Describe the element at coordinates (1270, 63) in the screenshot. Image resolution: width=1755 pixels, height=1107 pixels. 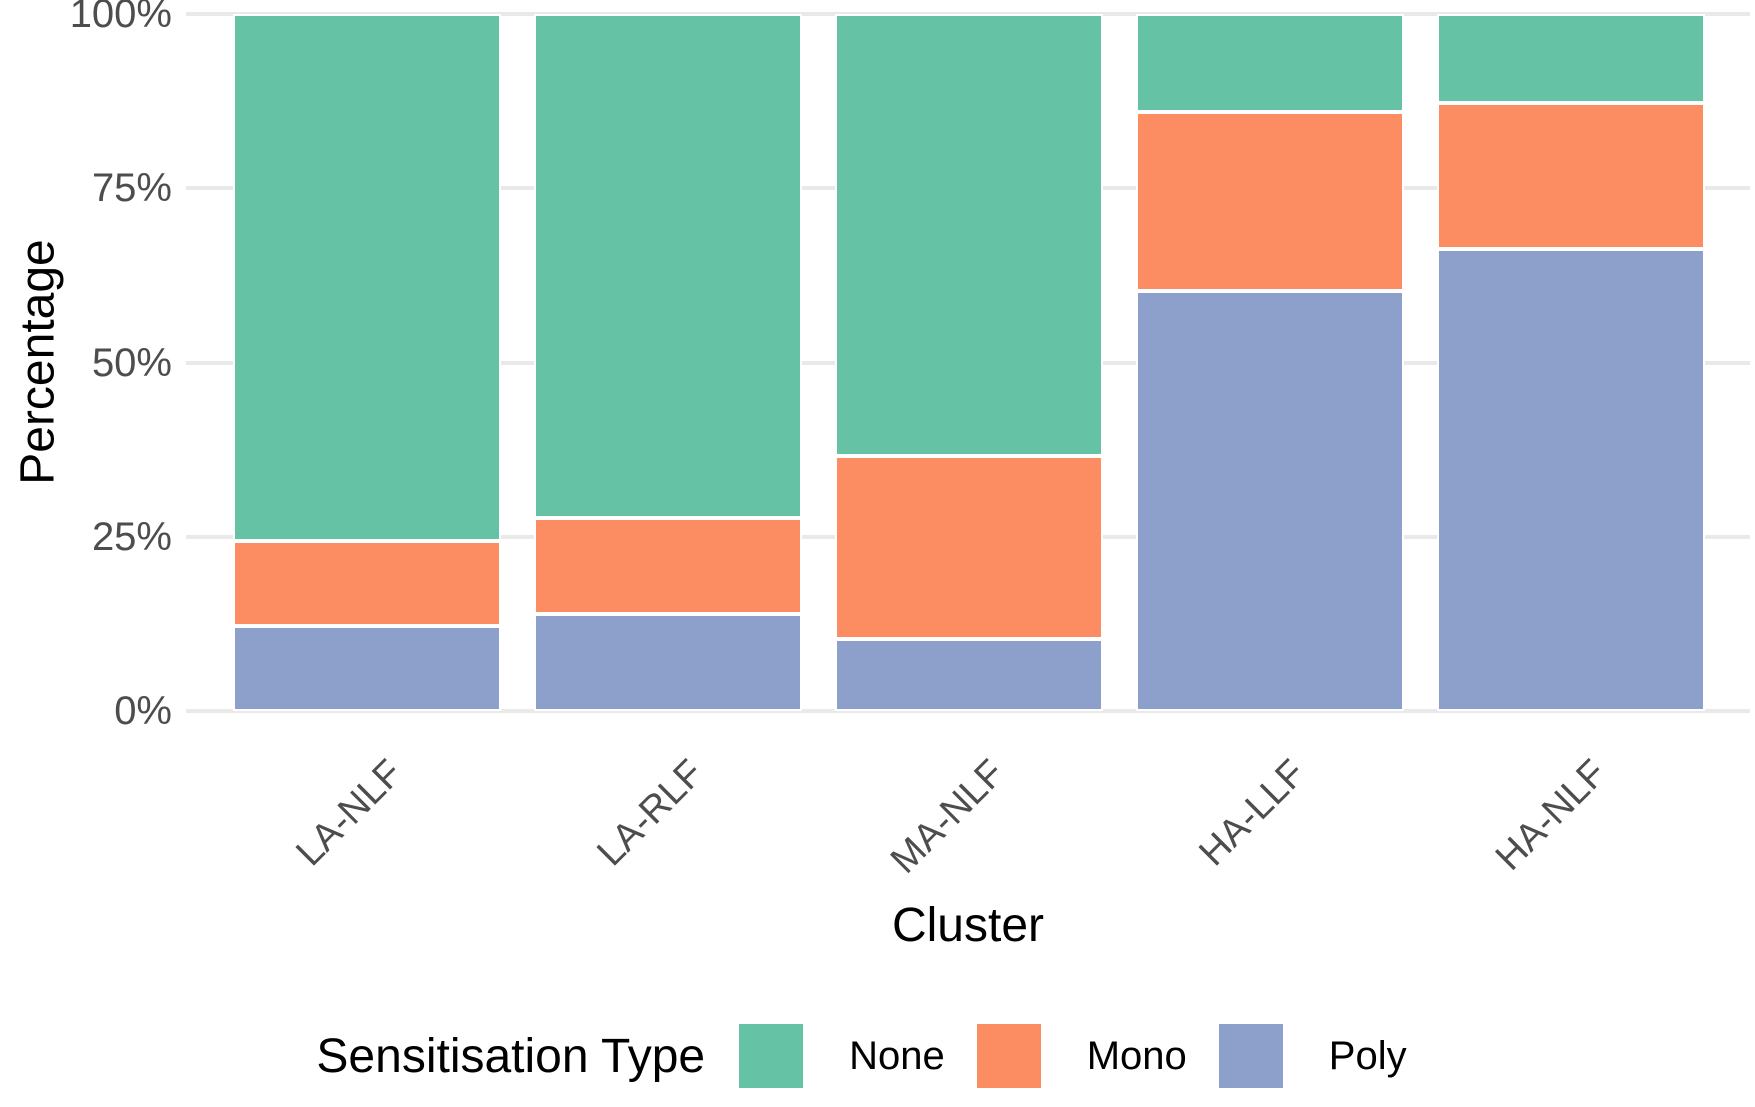
I see `segment-HA-LLF-None` at that location.